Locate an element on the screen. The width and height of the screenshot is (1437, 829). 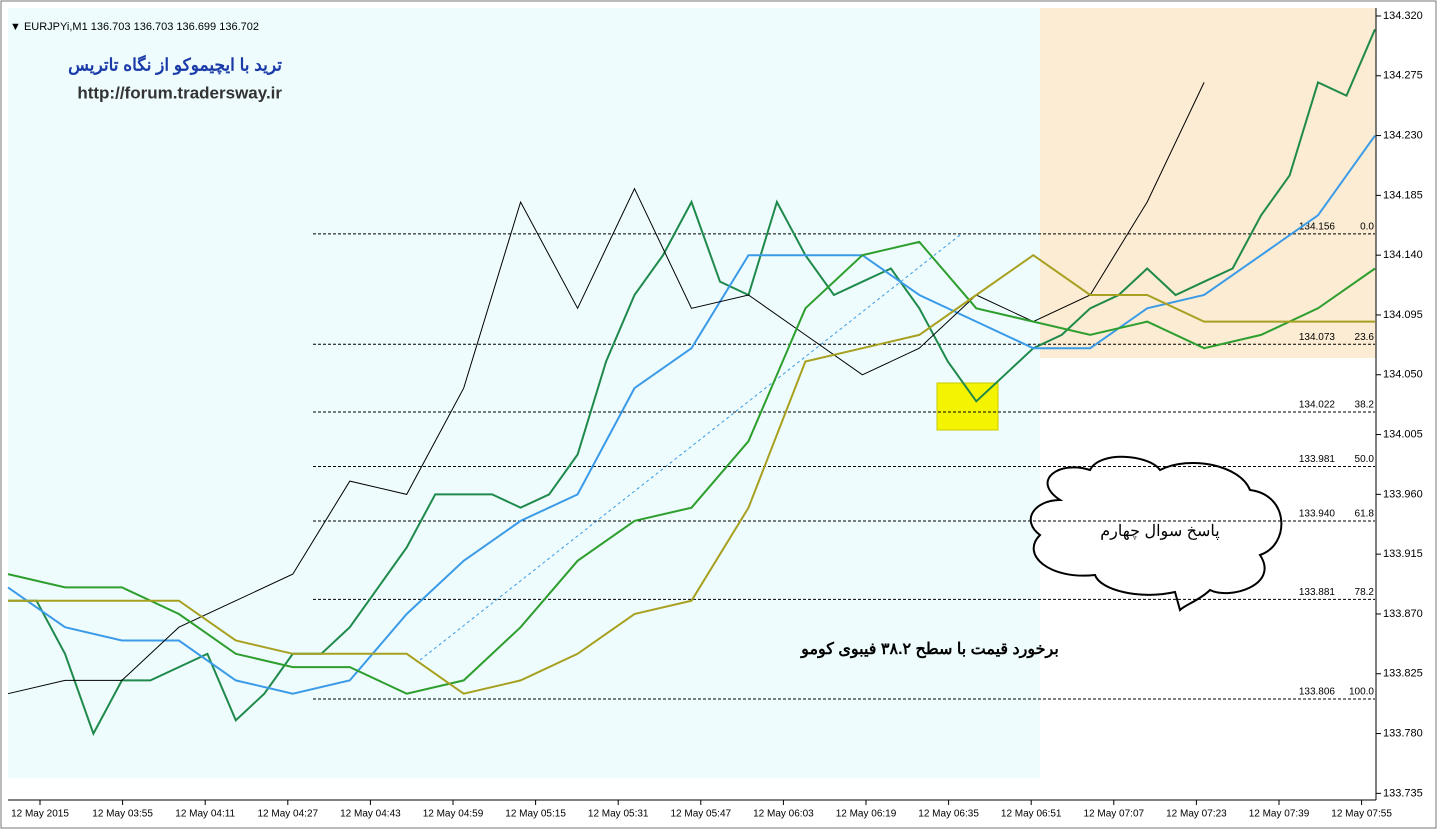
y-tick-label: 133.960 is located at coordinates (1403, 494).